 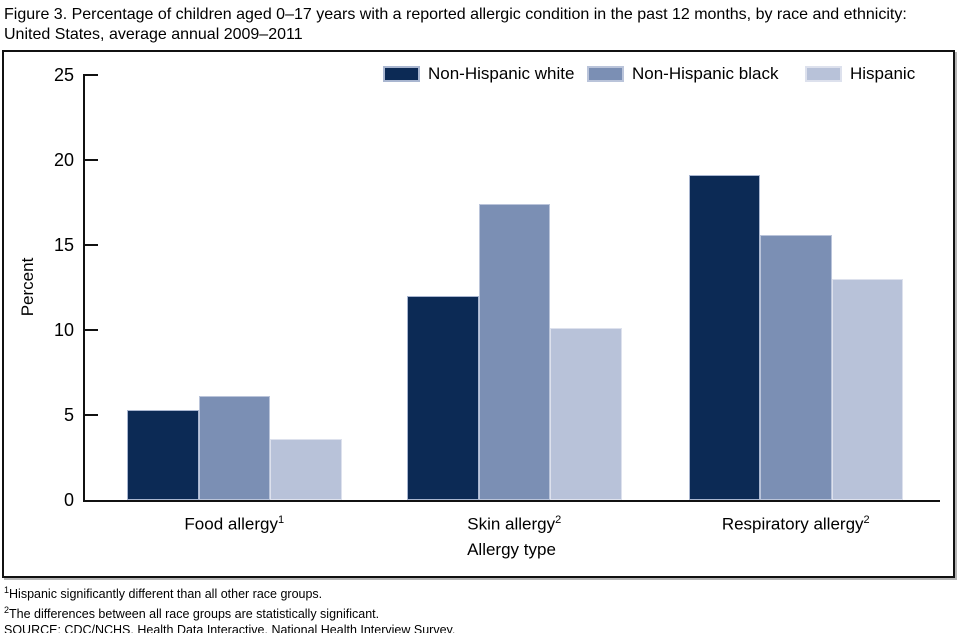 I want to click on legend-label: Hispanic, so click(x=883, y=73).